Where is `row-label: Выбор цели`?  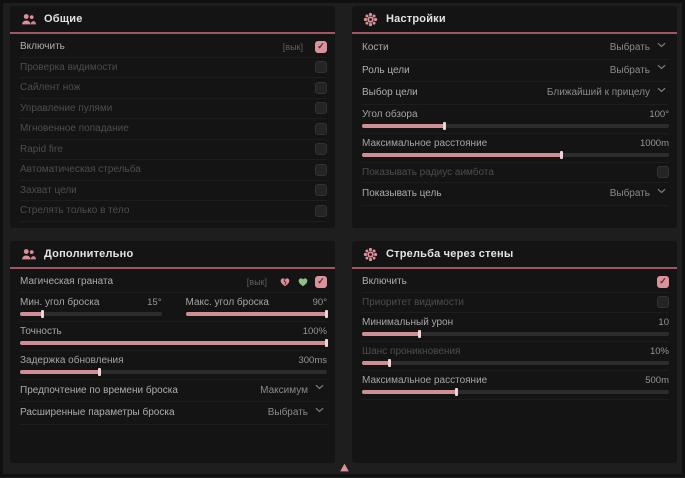
row-label: Выбор цели is located at coordinates (390, 93).